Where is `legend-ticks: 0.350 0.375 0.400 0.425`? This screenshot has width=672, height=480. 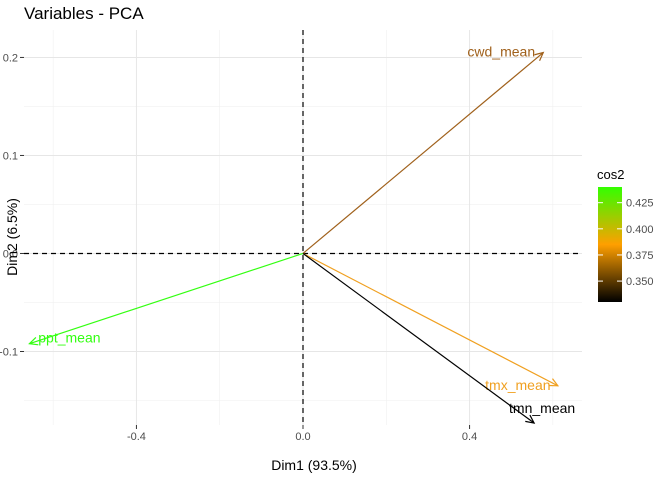 legend-ticks: 0.350 0.375 0.400 0.425 is located at coordinates (626, 243).